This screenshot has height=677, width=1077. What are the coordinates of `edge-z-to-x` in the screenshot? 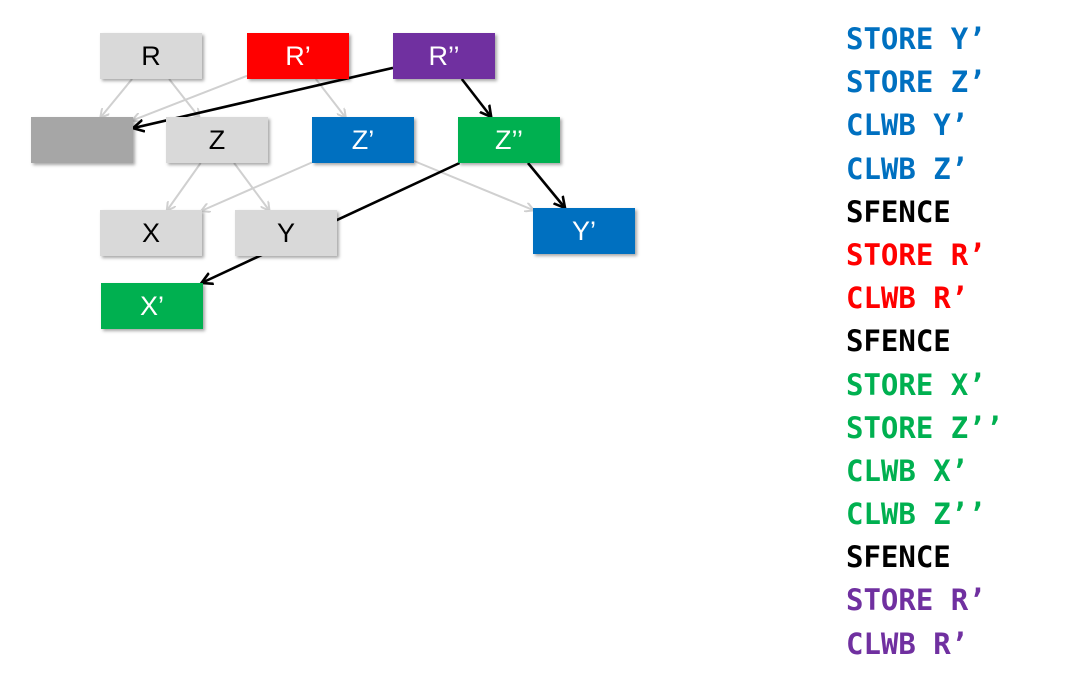 It's located at (184, 186).